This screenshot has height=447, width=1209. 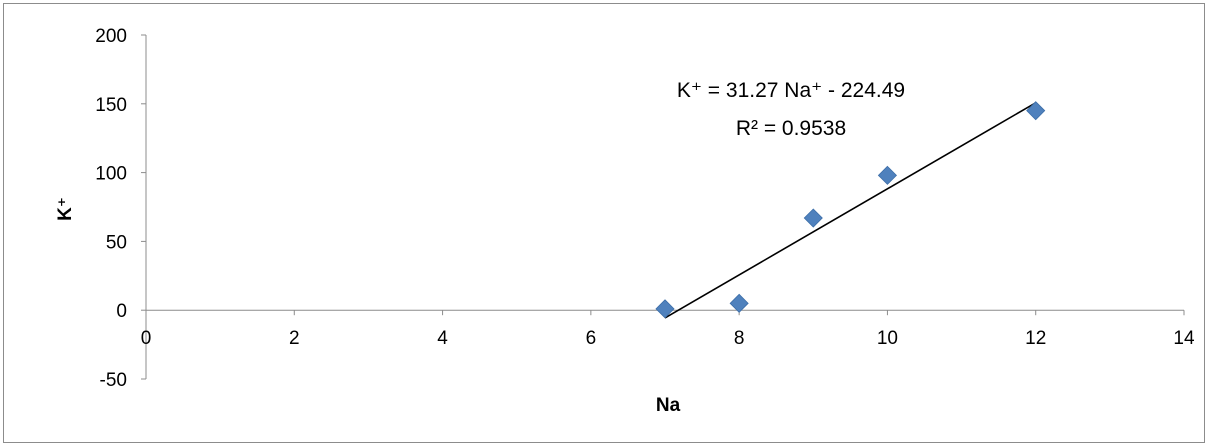 What do you see at coordinates (668, 405) in the screenshot?
I see `x-axis-title: Na` at bounding box center [668, 405].